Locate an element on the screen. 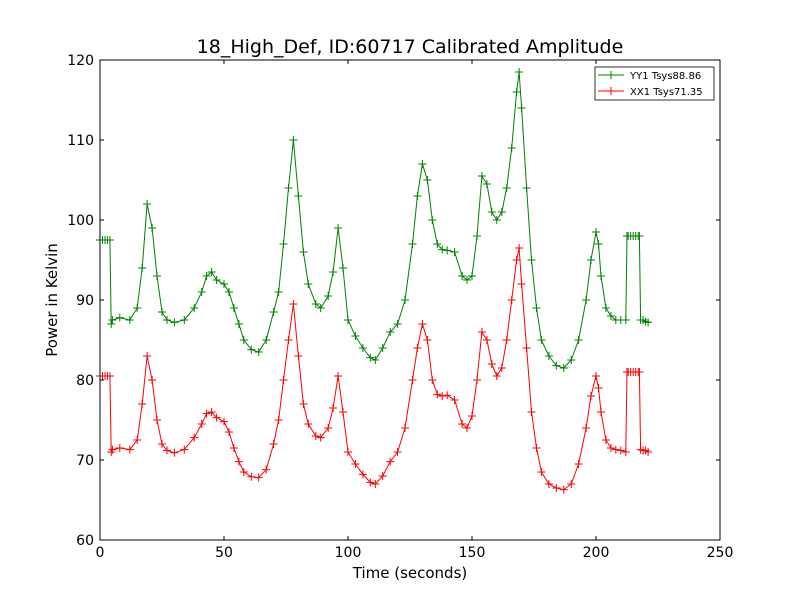  legend: YY1 Tsys88.86 XX1 Tsys71.35 is located at coordinates (654, 83).